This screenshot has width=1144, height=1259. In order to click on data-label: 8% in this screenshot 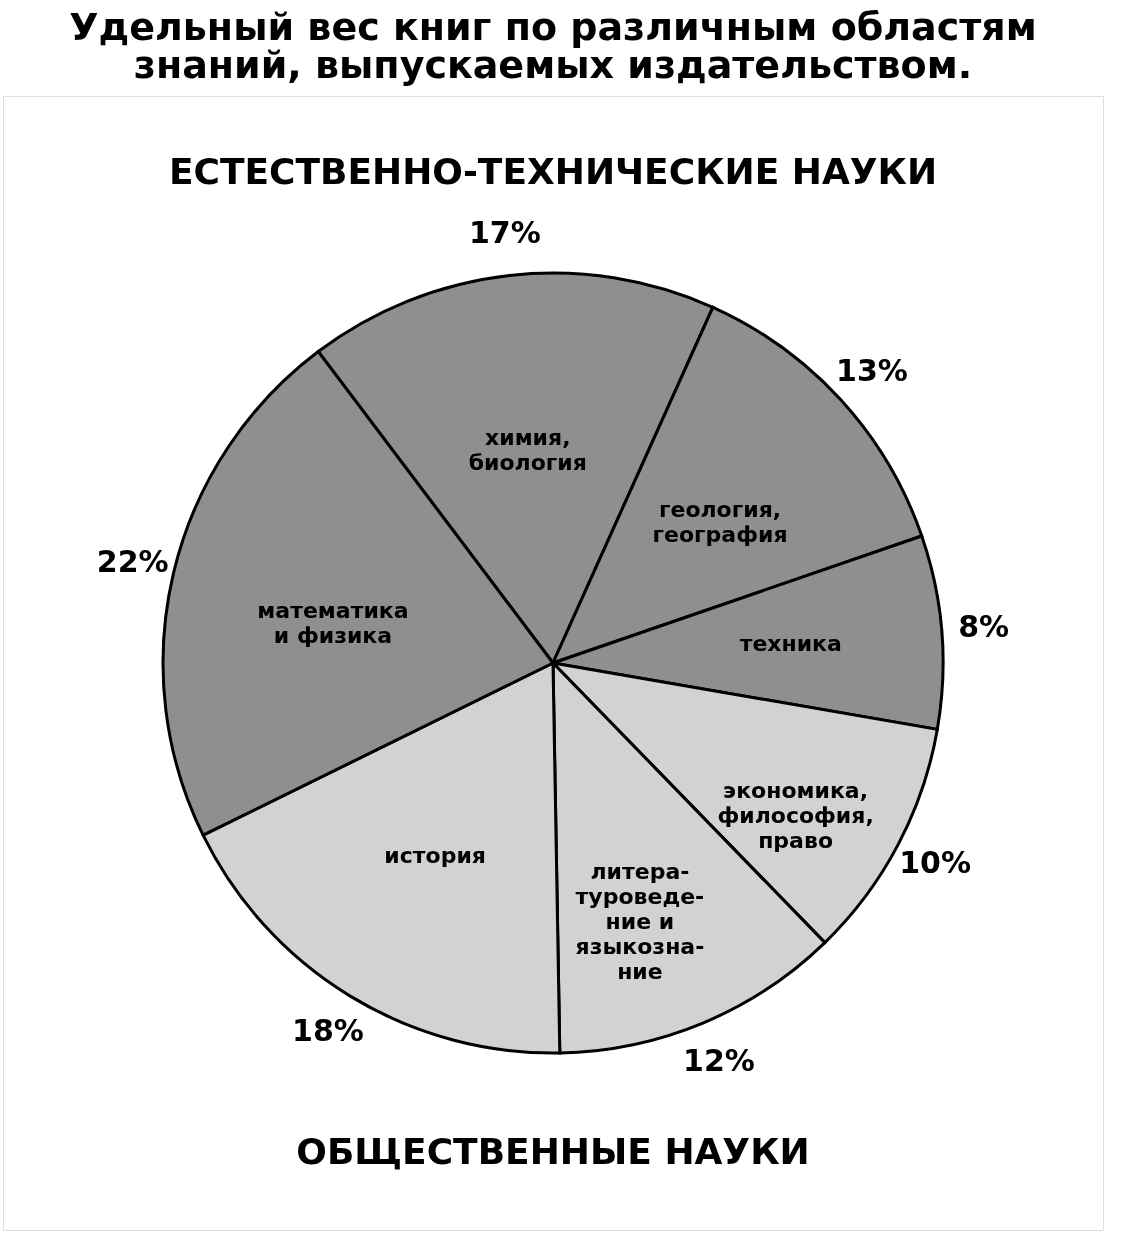, I will do `click(984, 627)`.